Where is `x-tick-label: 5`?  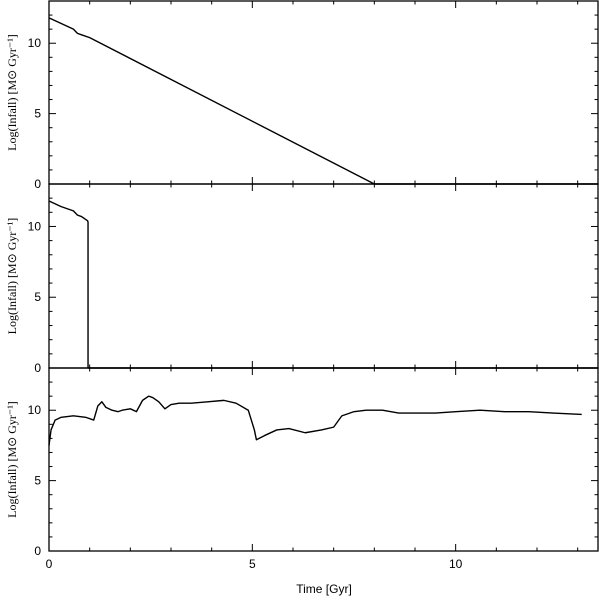
x-tick-label: 5 is located at coordinates (252, 564).